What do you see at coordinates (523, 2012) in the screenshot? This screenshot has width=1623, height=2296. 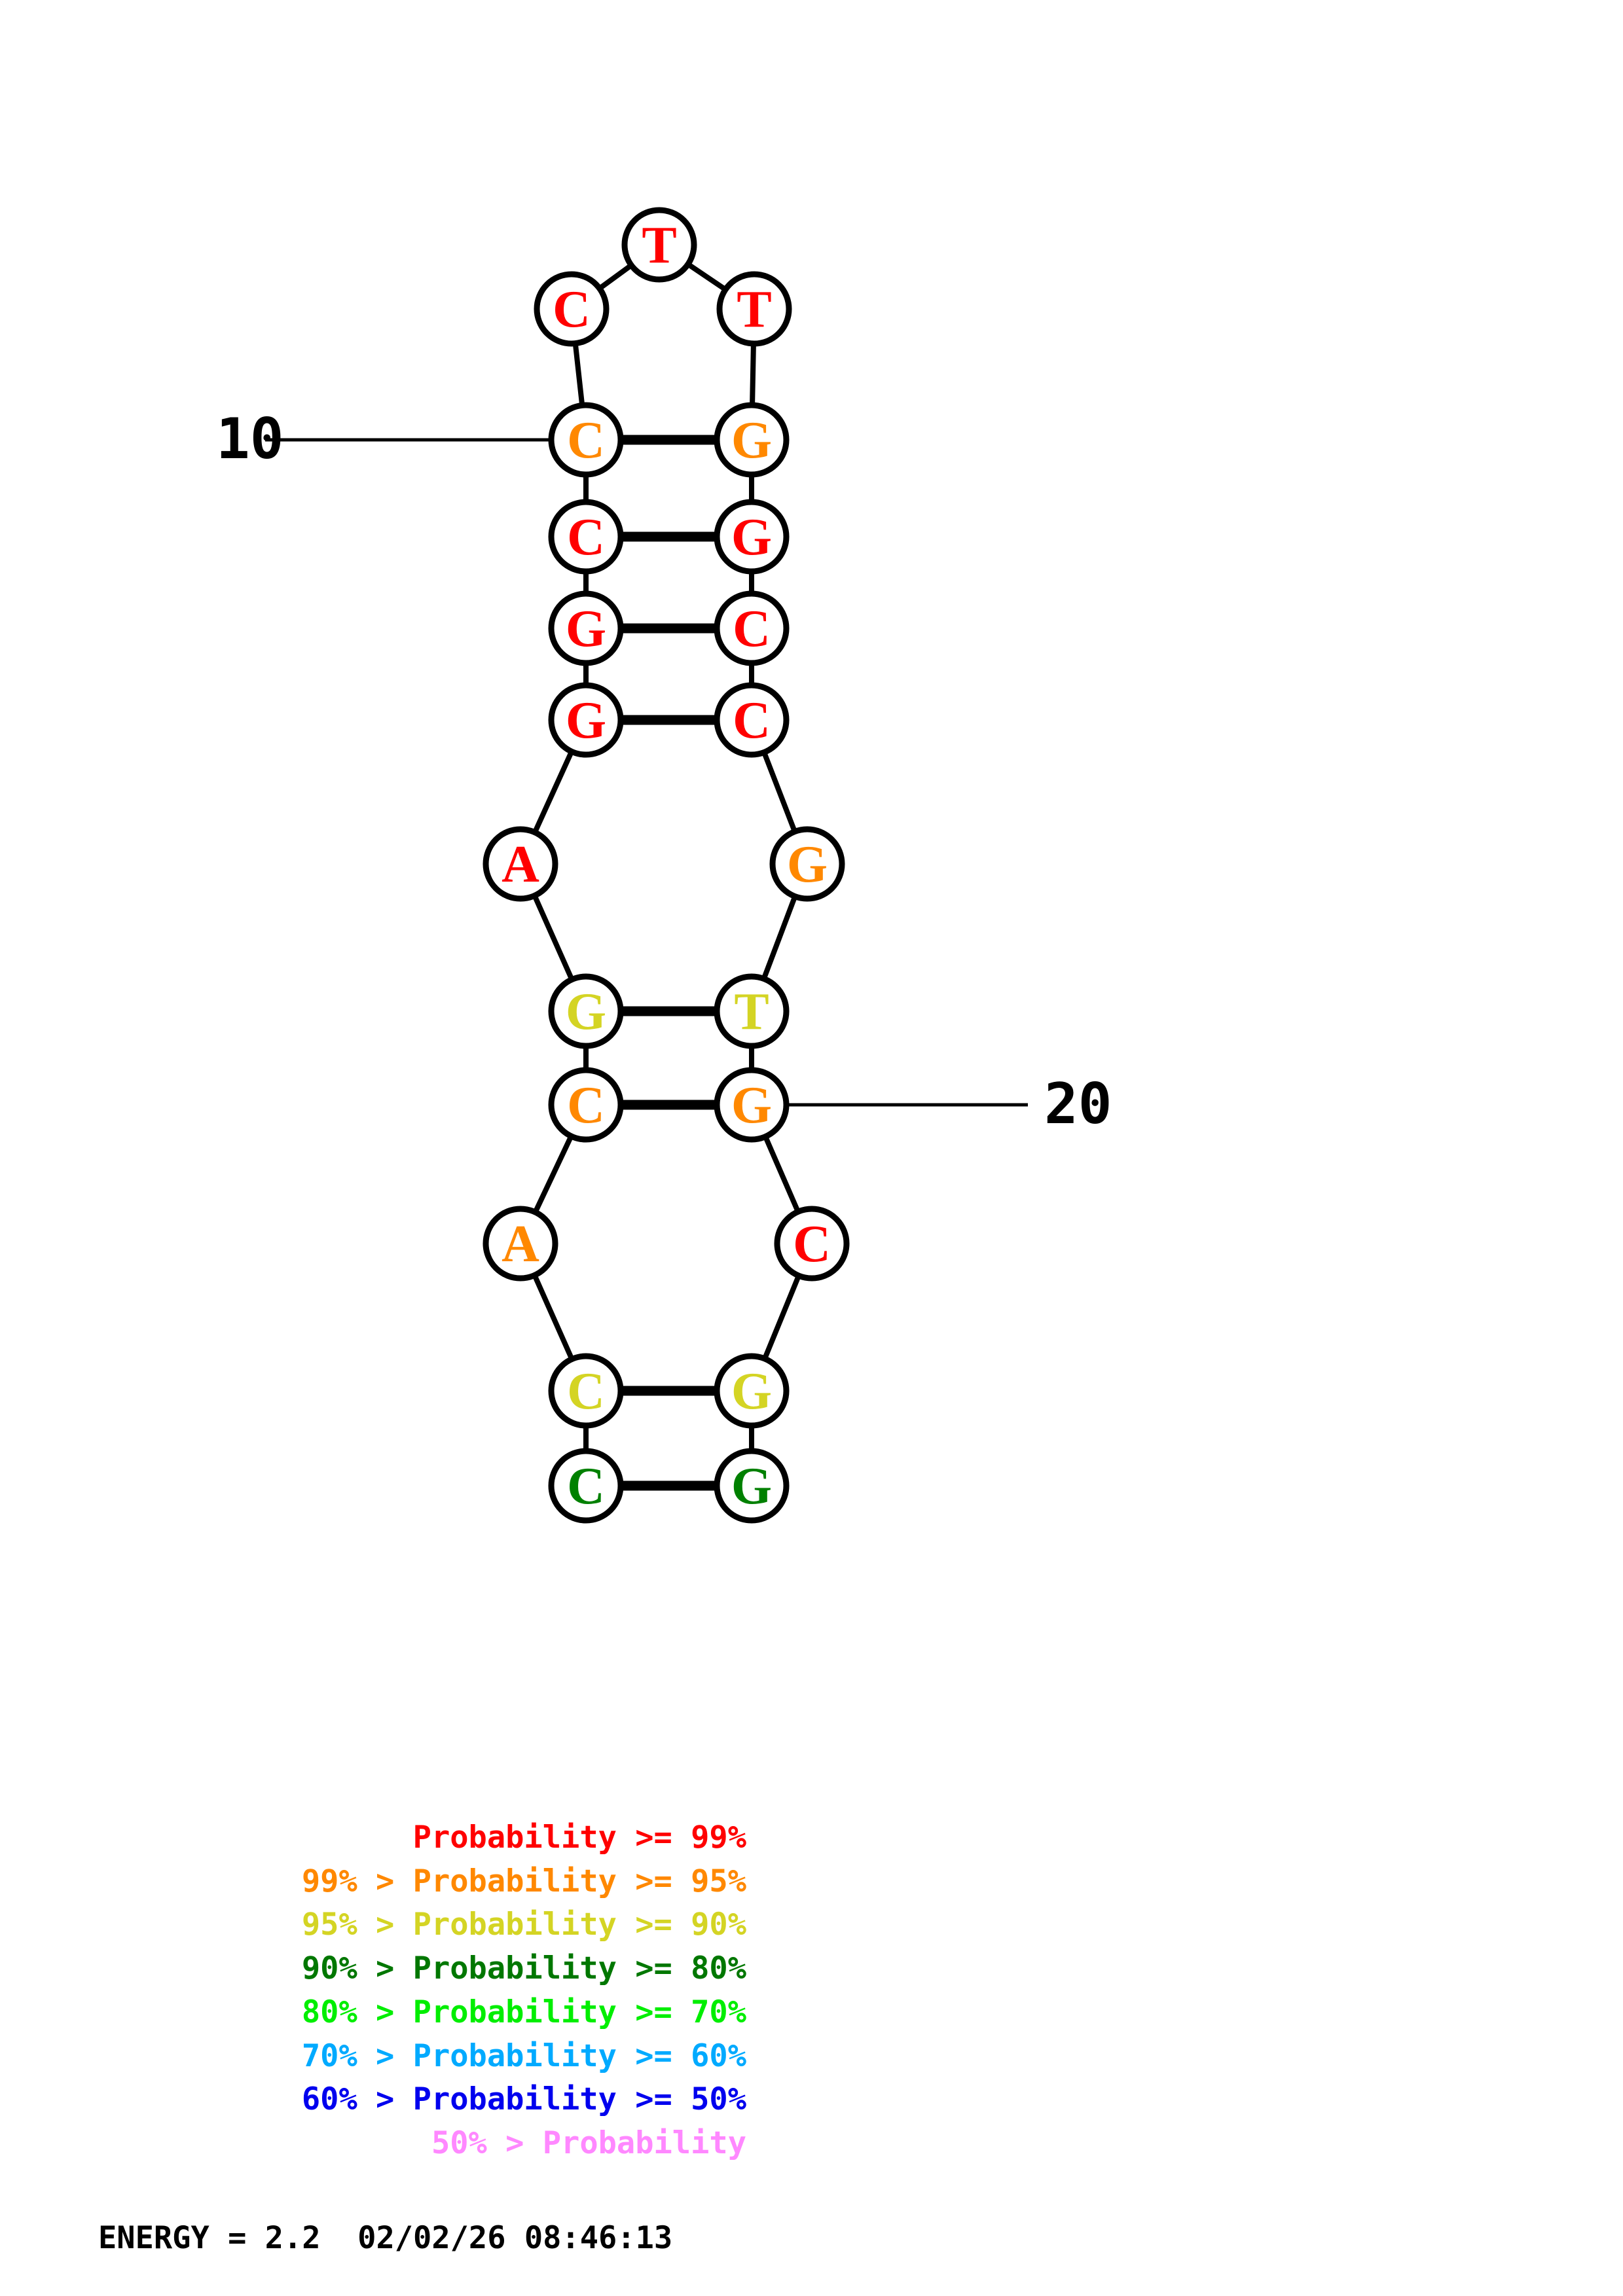 I see `legend-row: 80% > Probability >= 70%` at bounding box center [523, 2012].